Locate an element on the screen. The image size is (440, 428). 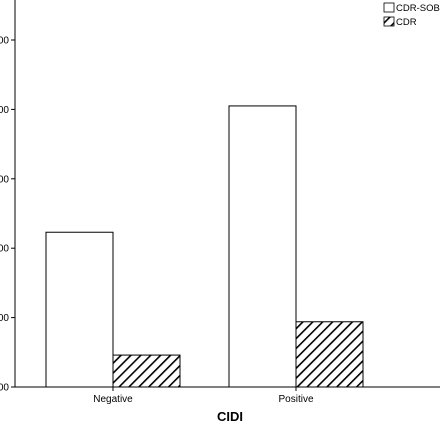
y-tick-label: 3.00 is located at coordinates (4, 179).